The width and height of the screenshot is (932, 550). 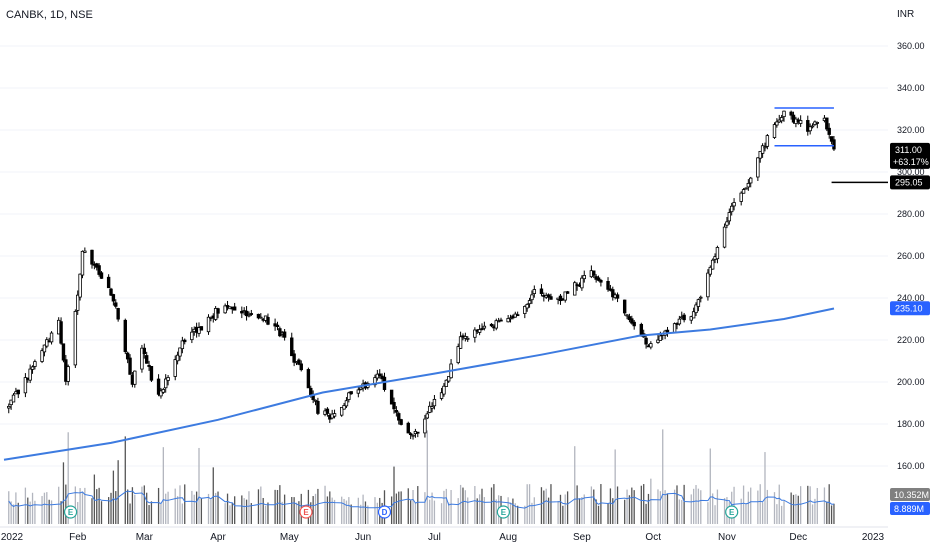 I want to click on y-tick-label: 300.00, so click(x=911, y=172).